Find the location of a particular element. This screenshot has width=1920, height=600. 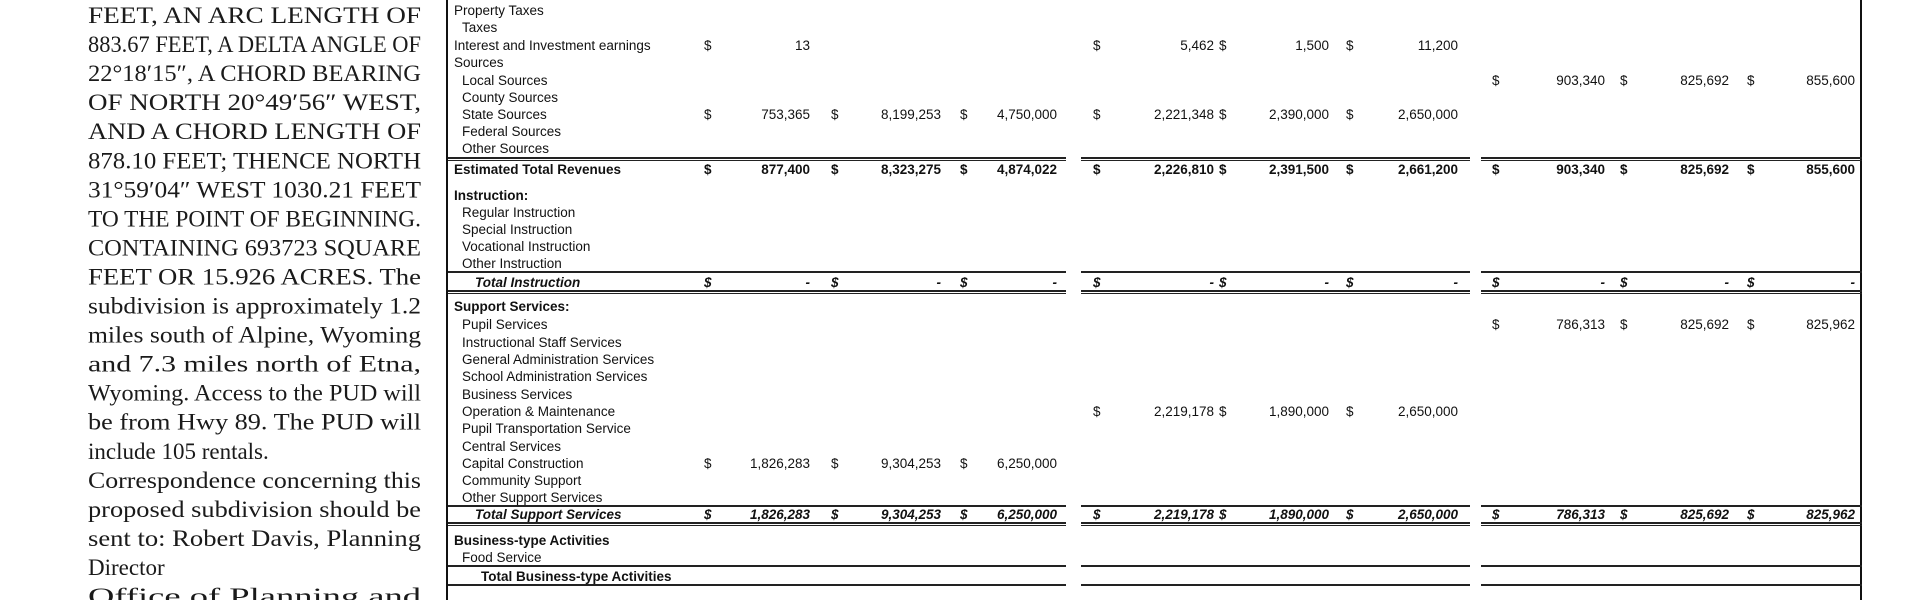

row-label: Operation & Maintenance is located at coordinates (539, 411).